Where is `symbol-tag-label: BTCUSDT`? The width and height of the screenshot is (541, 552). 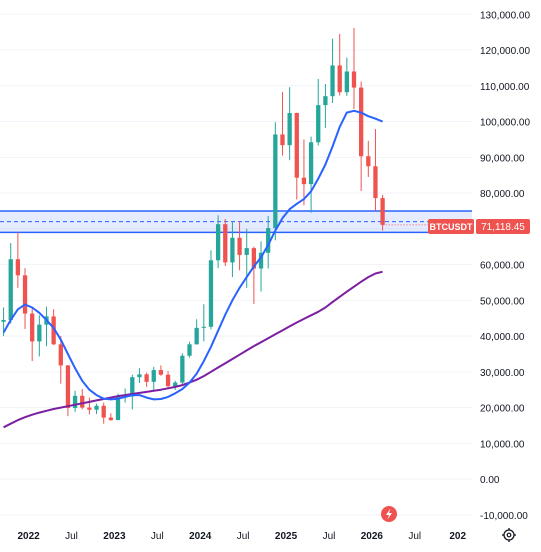 symbol-tag-label: BTCUSDT is located at coordinates (451, 227).